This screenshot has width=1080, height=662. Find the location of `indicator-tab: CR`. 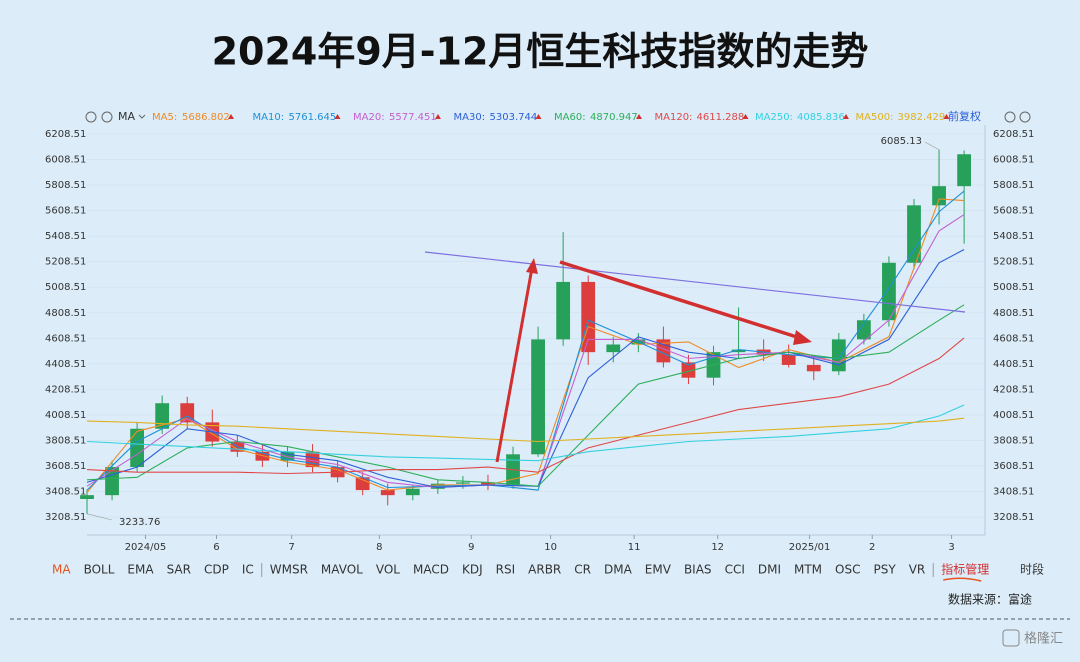

indicator-tab: CR is located at coordinates (582, 570).